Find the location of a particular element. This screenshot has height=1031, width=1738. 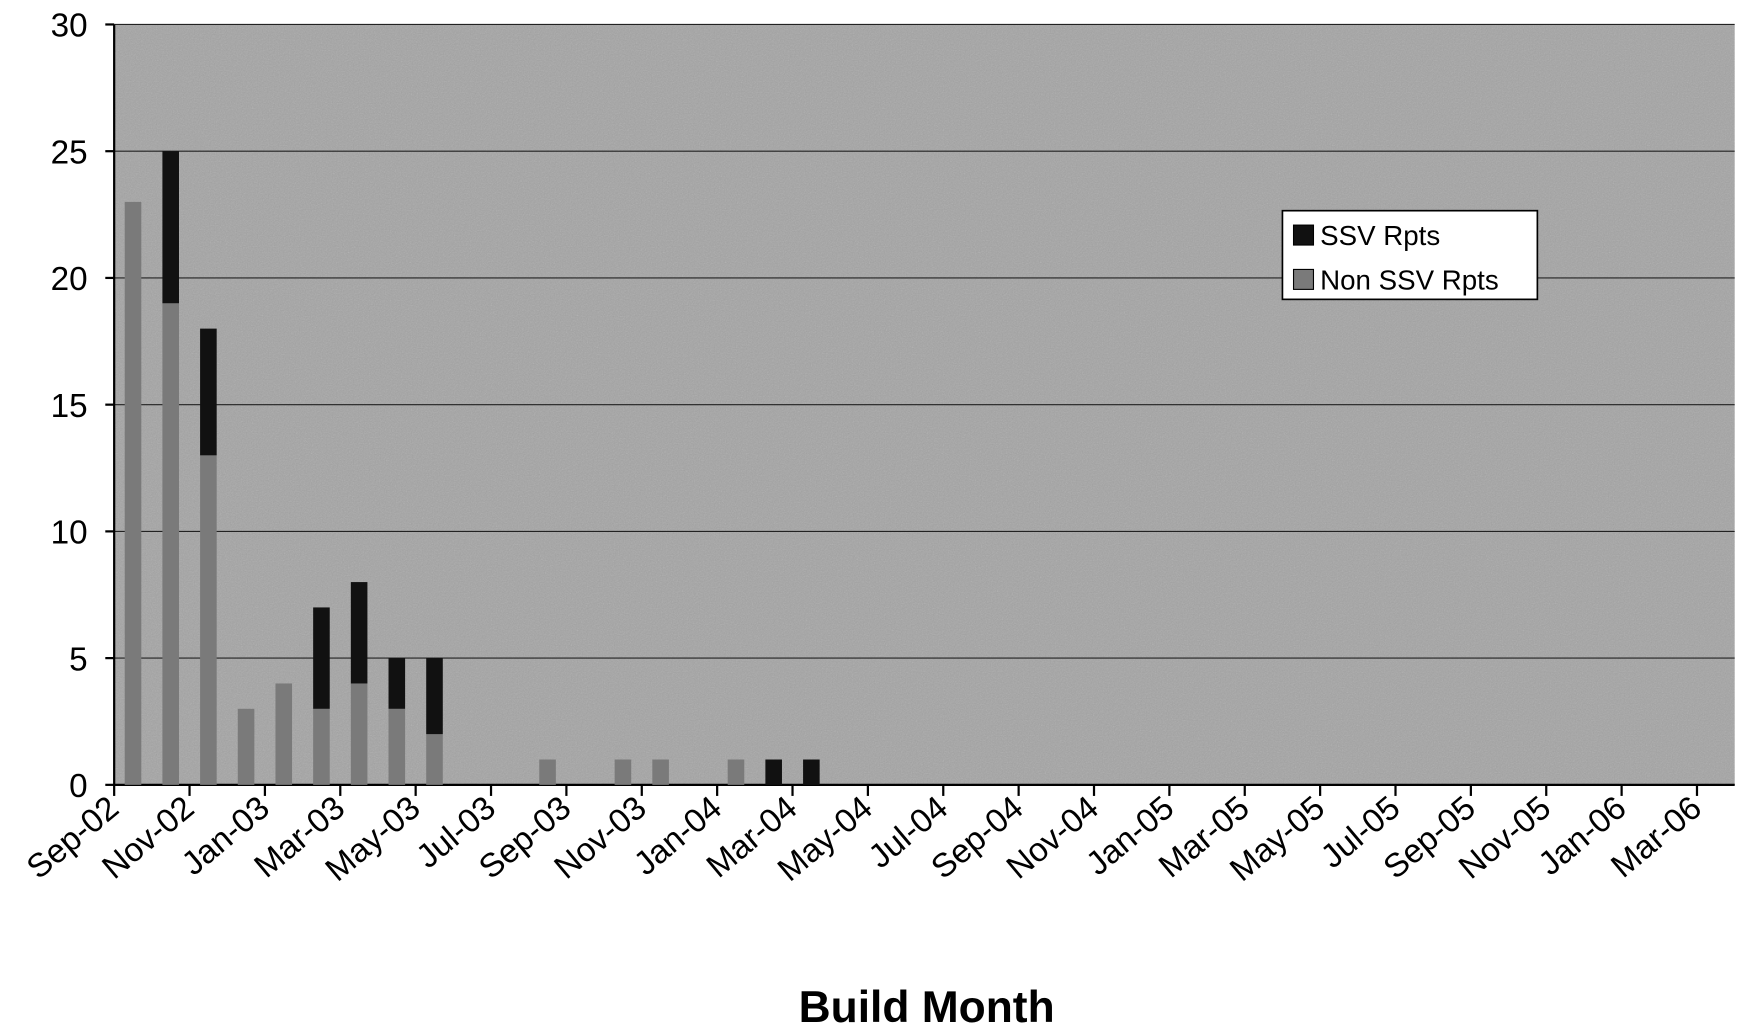

legend-label: Non SSV Rpts is located at coordinates (1409, 279).